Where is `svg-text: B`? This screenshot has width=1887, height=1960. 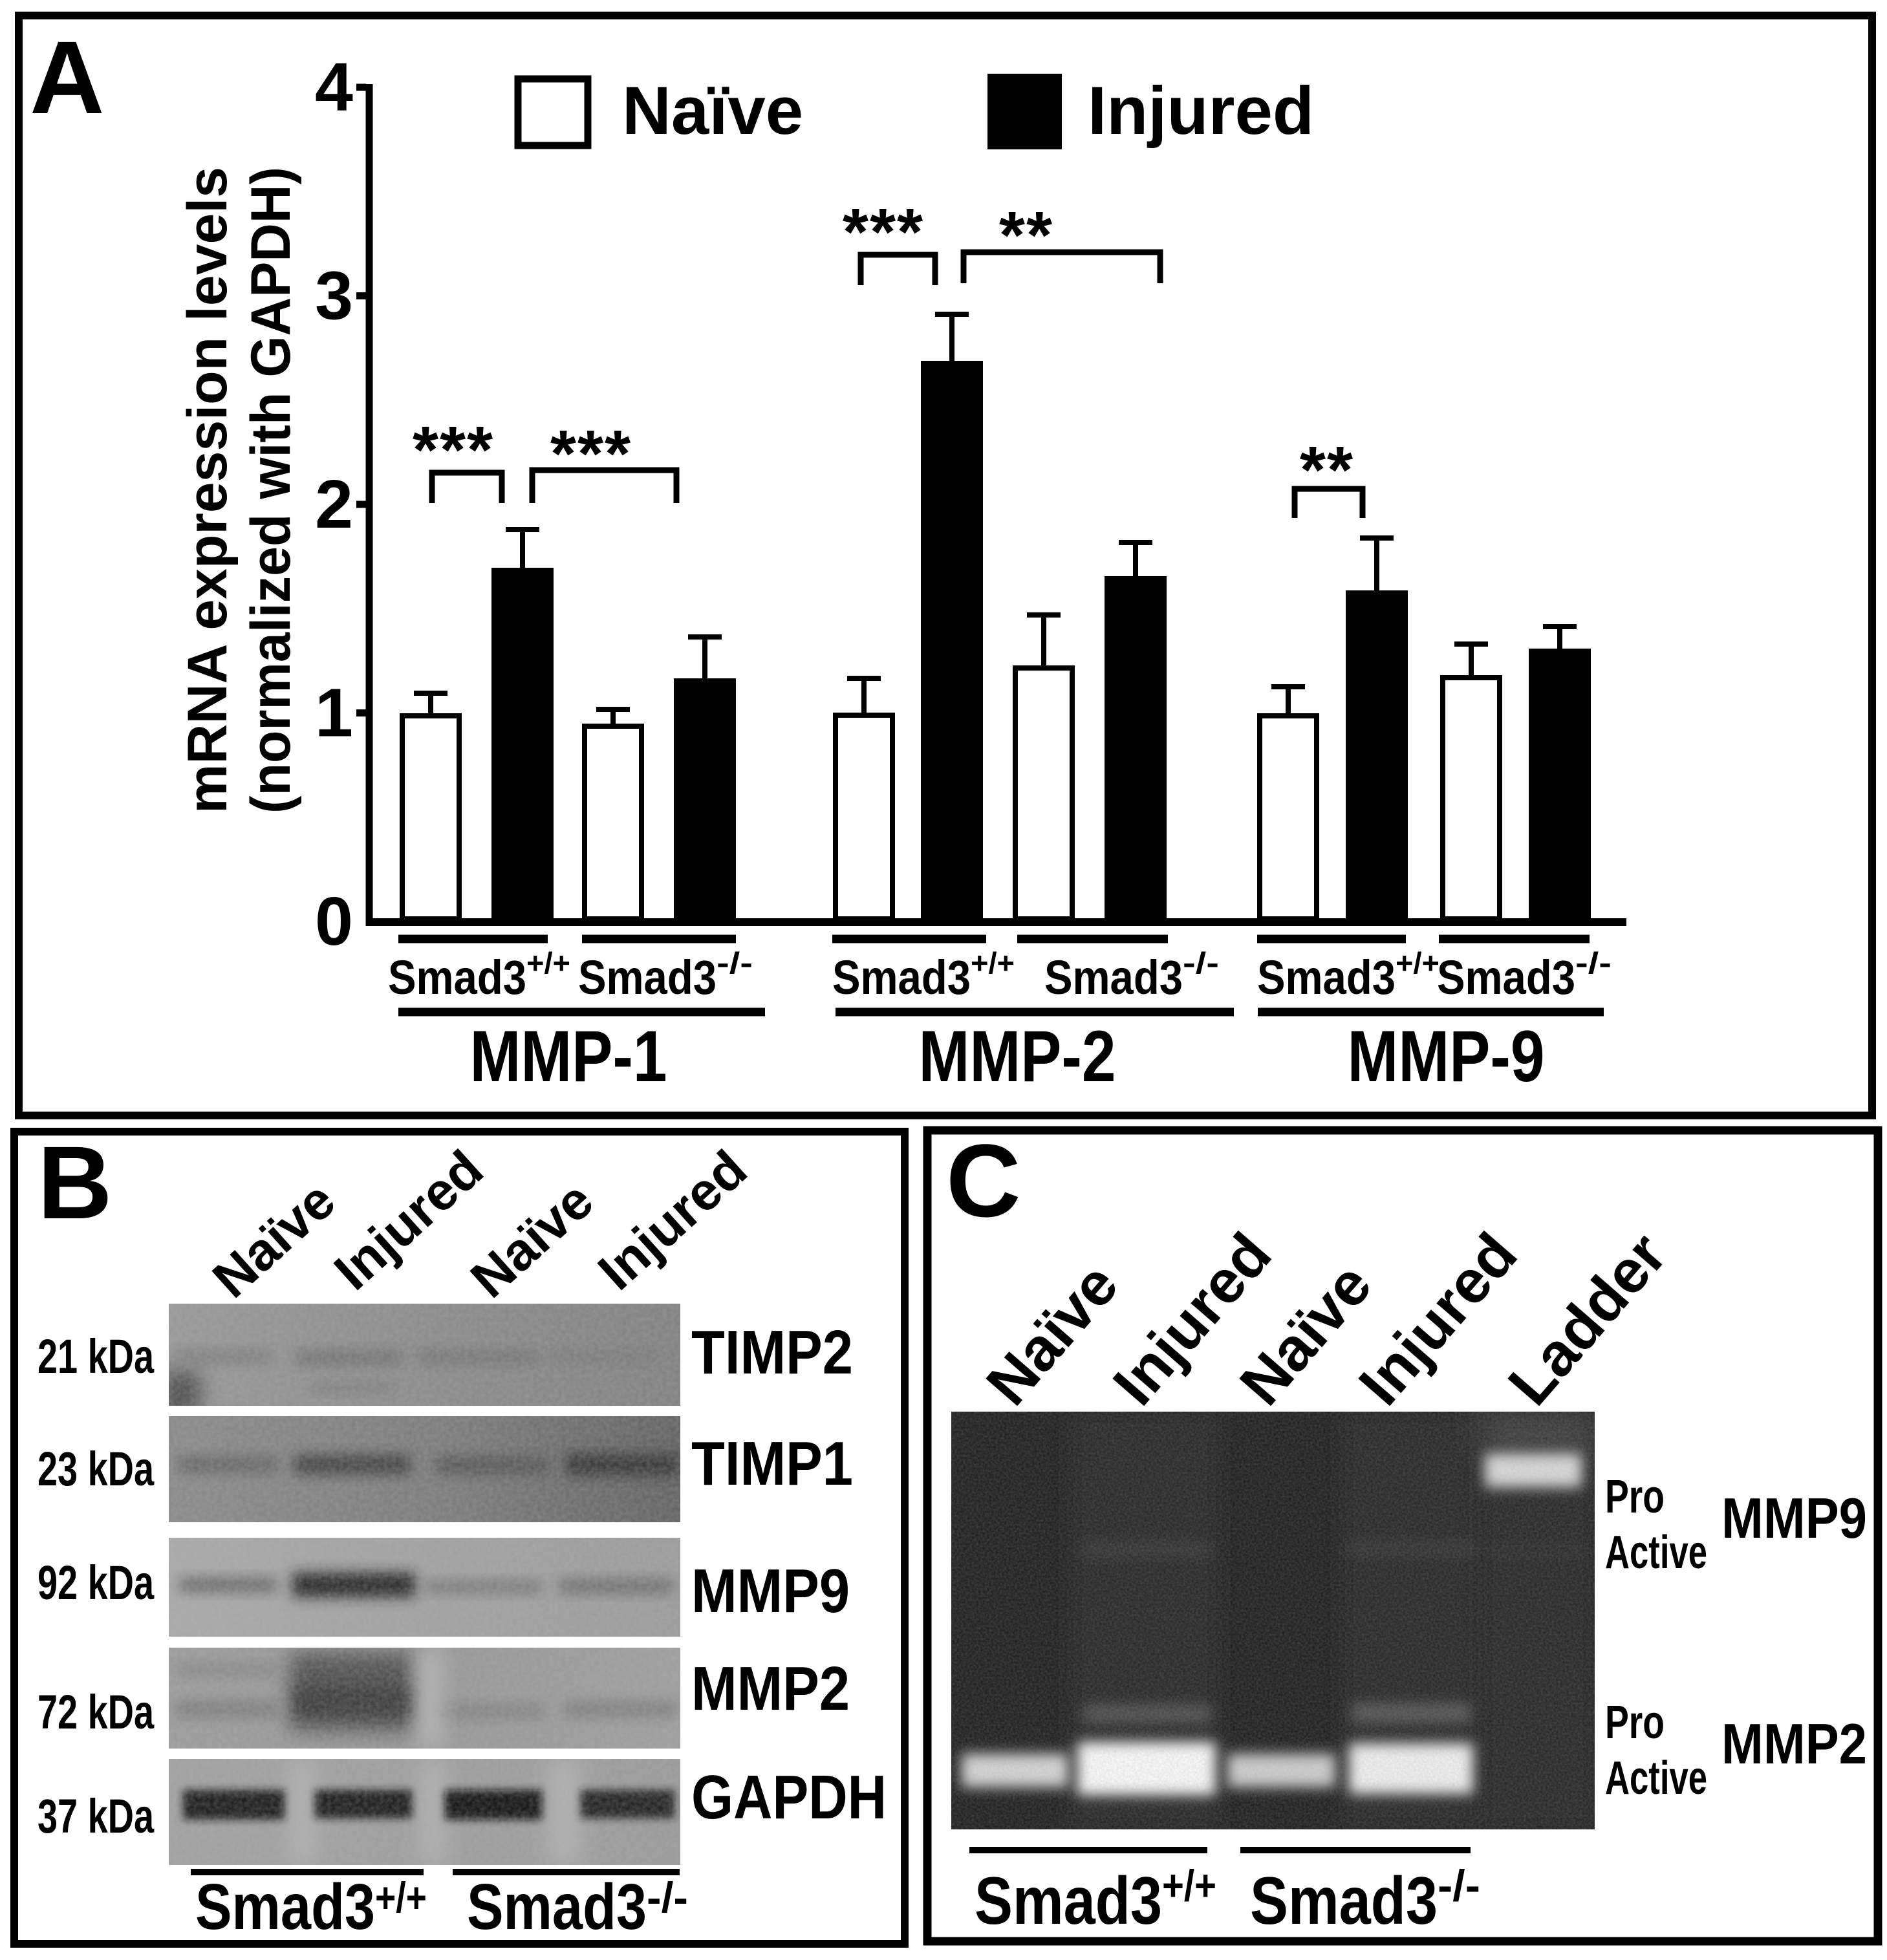 svg-text: B is located at coordinates (75, 1182).